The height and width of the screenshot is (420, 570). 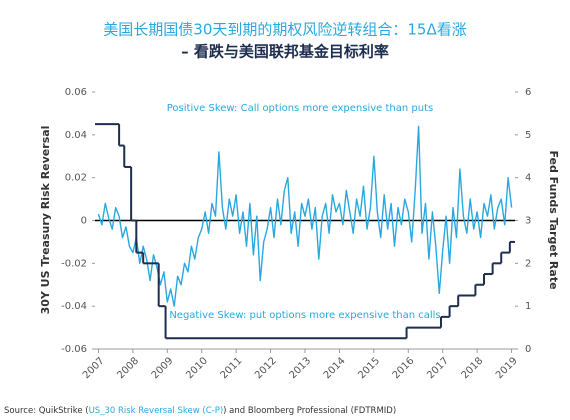 What do you see at coordinates (300, 368) in the screenshot?
I see `x-tick-label: 2013` at bounding box center [300, 368].